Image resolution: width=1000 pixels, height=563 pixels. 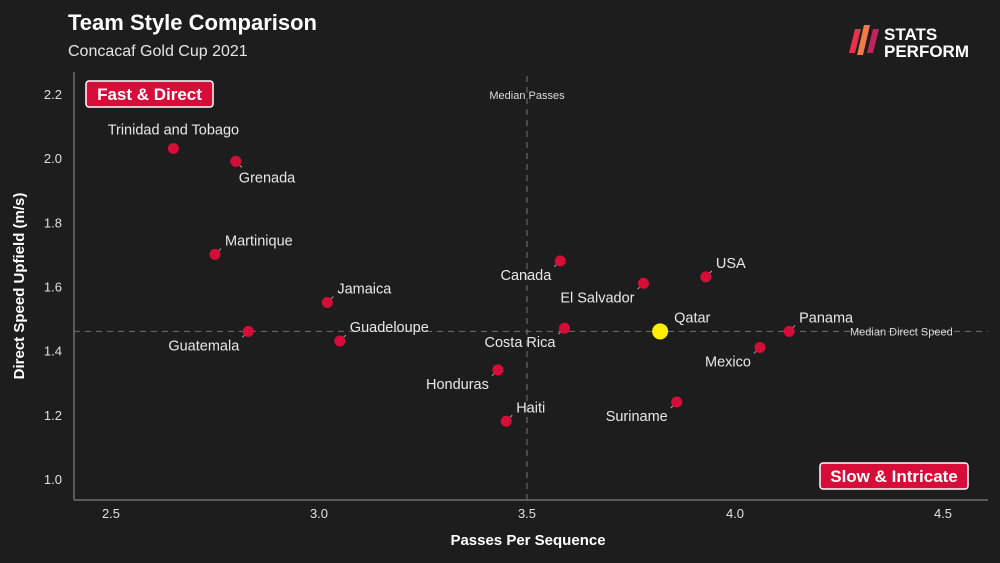 What do you see at coordinates (19, 286) in the screenshot?
I see `y-axis-label: Direct Speed Upfield (m/s)` at bounding box center [19, 286].